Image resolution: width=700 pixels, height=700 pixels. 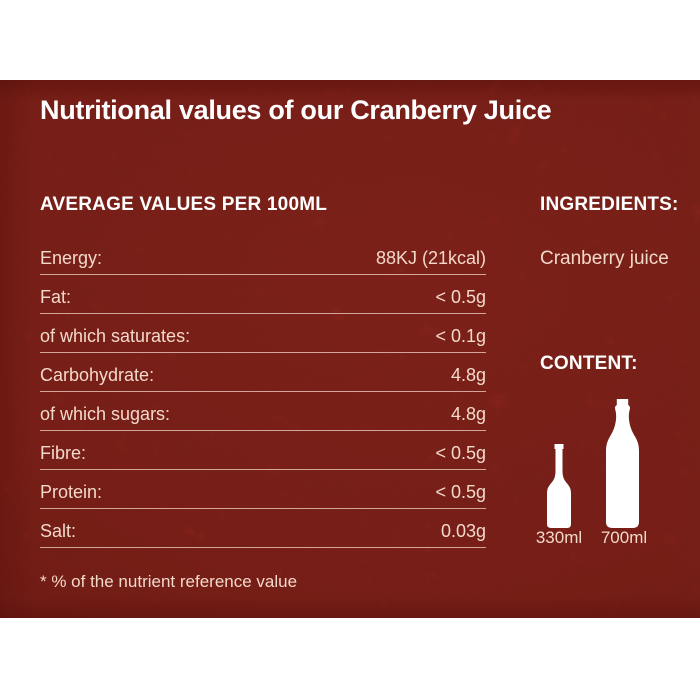 What do you see at coordinates (71, 258) in the screenshot?
I see `row-label: Energy:` at bounding box center [71, 258].